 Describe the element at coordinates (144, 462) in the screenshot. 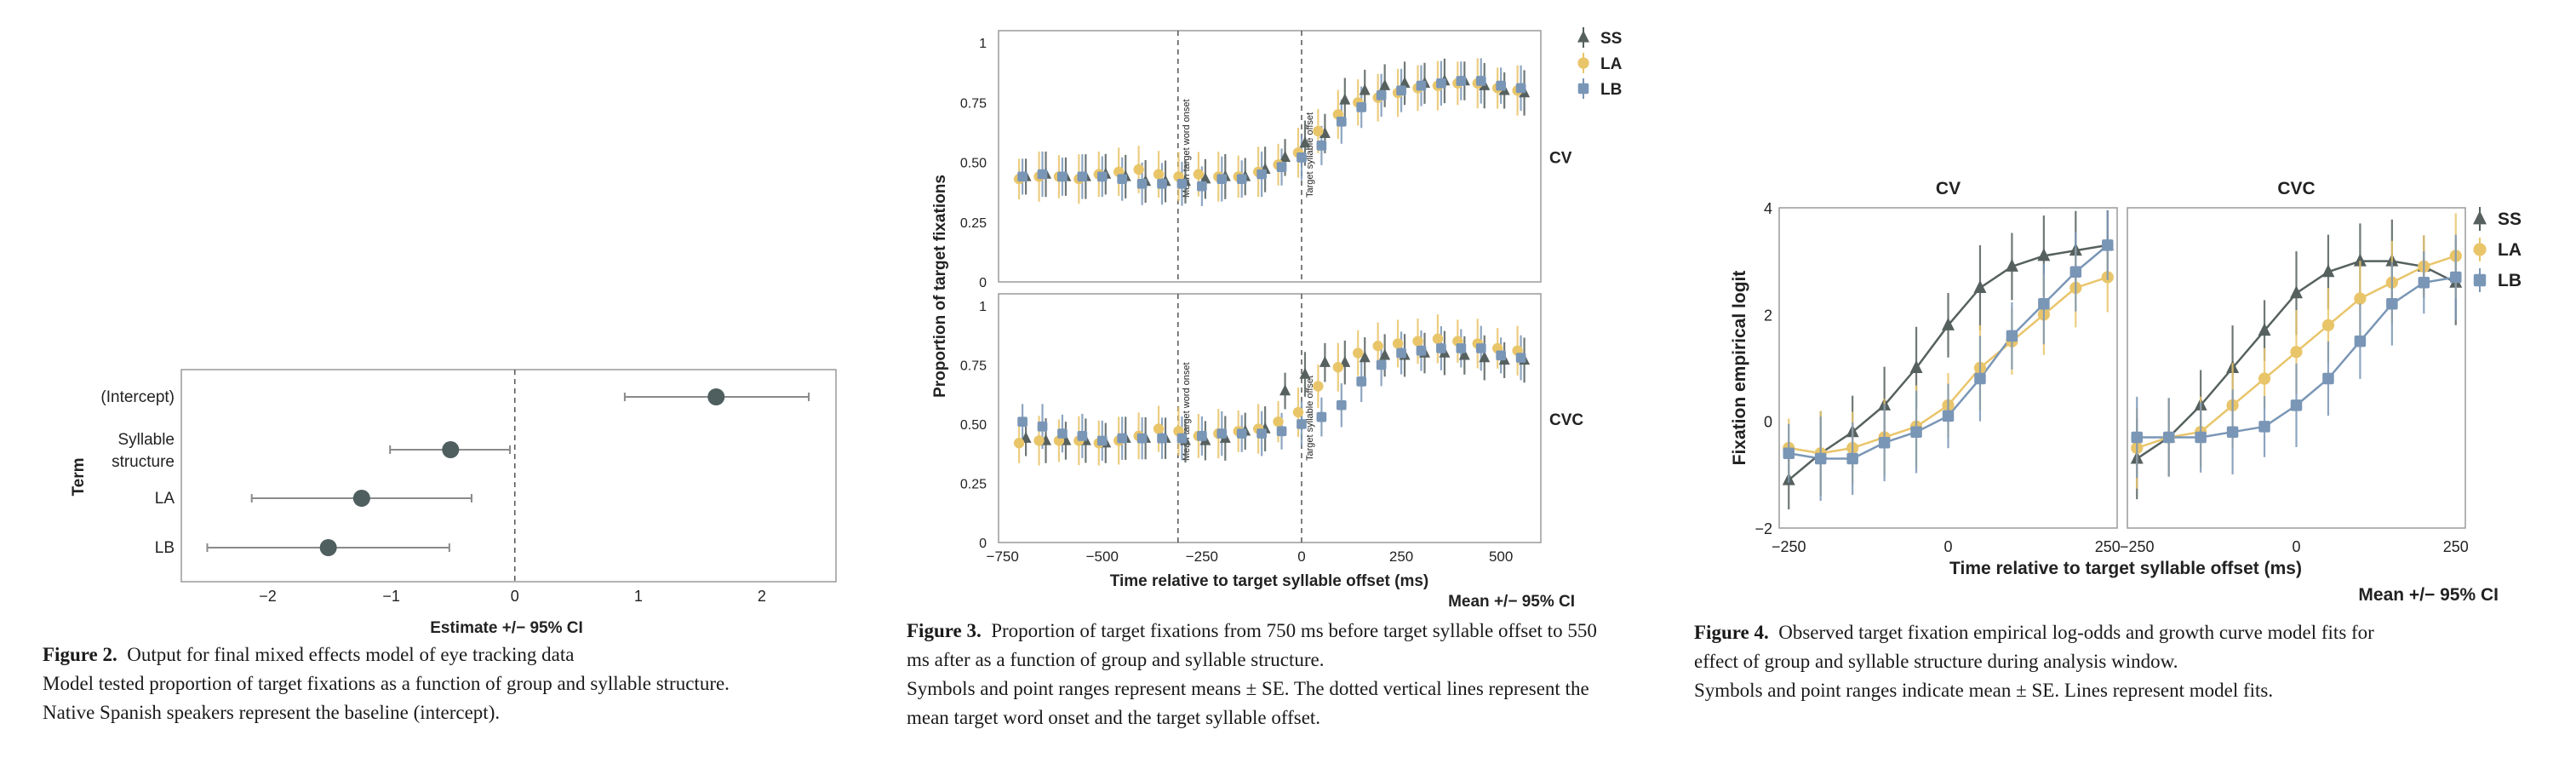

I see `fig2-term-label: structure` at that location.